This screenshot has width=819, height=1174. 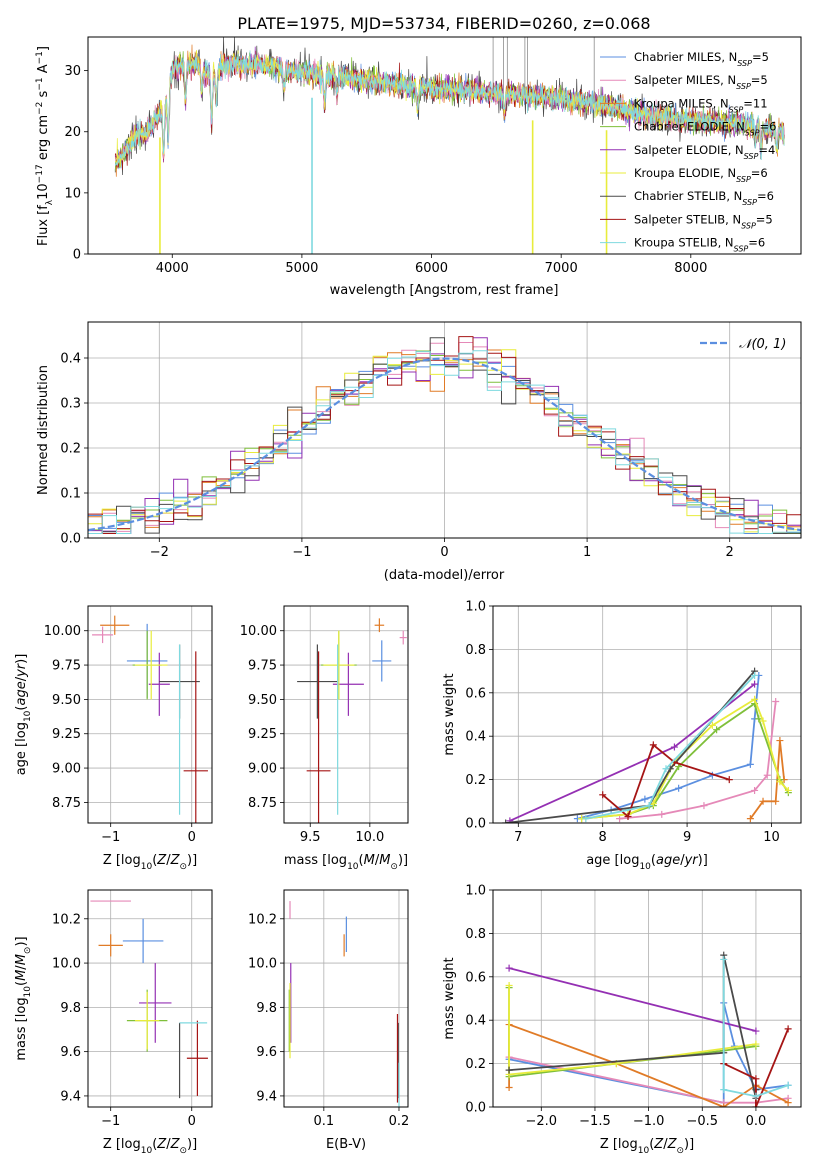 What do you see at coordinates (258, 631) in the screenshot?
I see `y-tick-label: 10.00` at bounding box center [258, 631].